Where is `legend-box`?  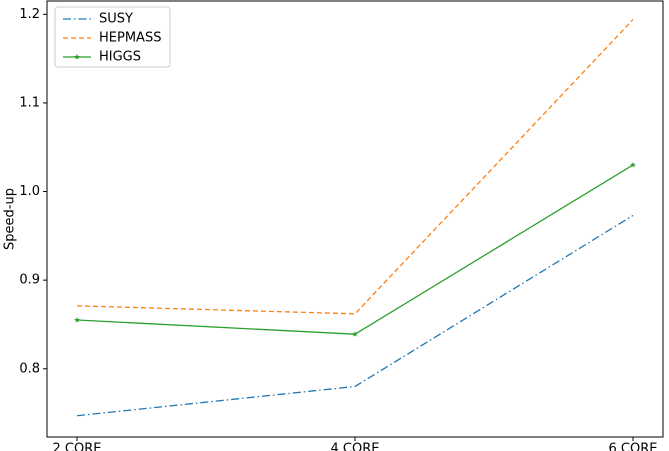
legend-box is located at coordinates (112, 37).